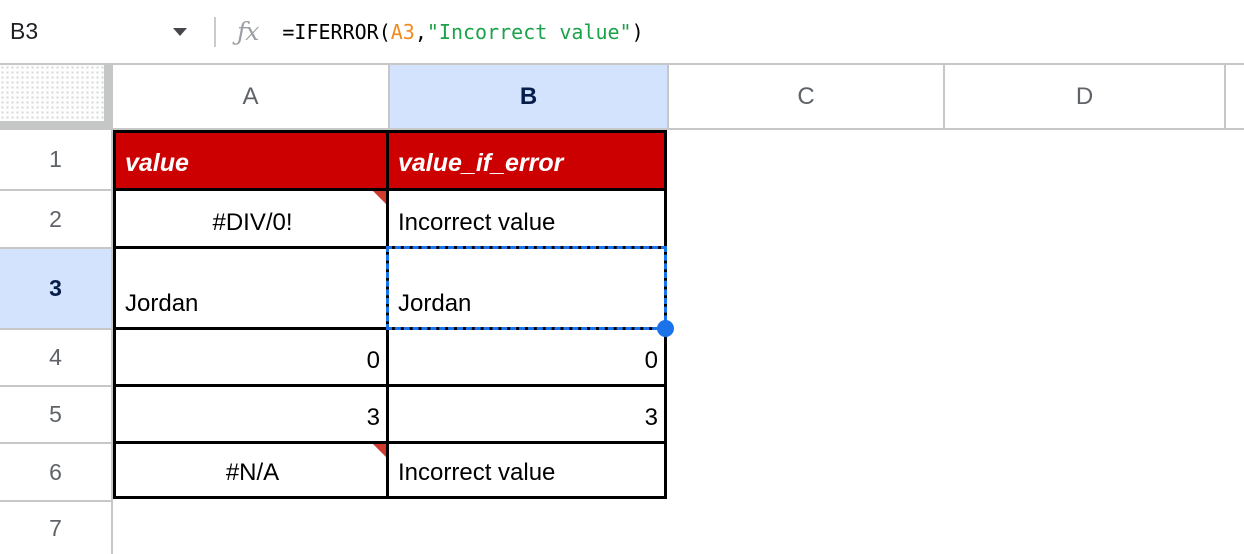 The width and height of the screenshot is (1244, 554). Describe the element at coordinates (526, 218) in the screenshot. I see `cell-b2: Incorrect value` at that location.